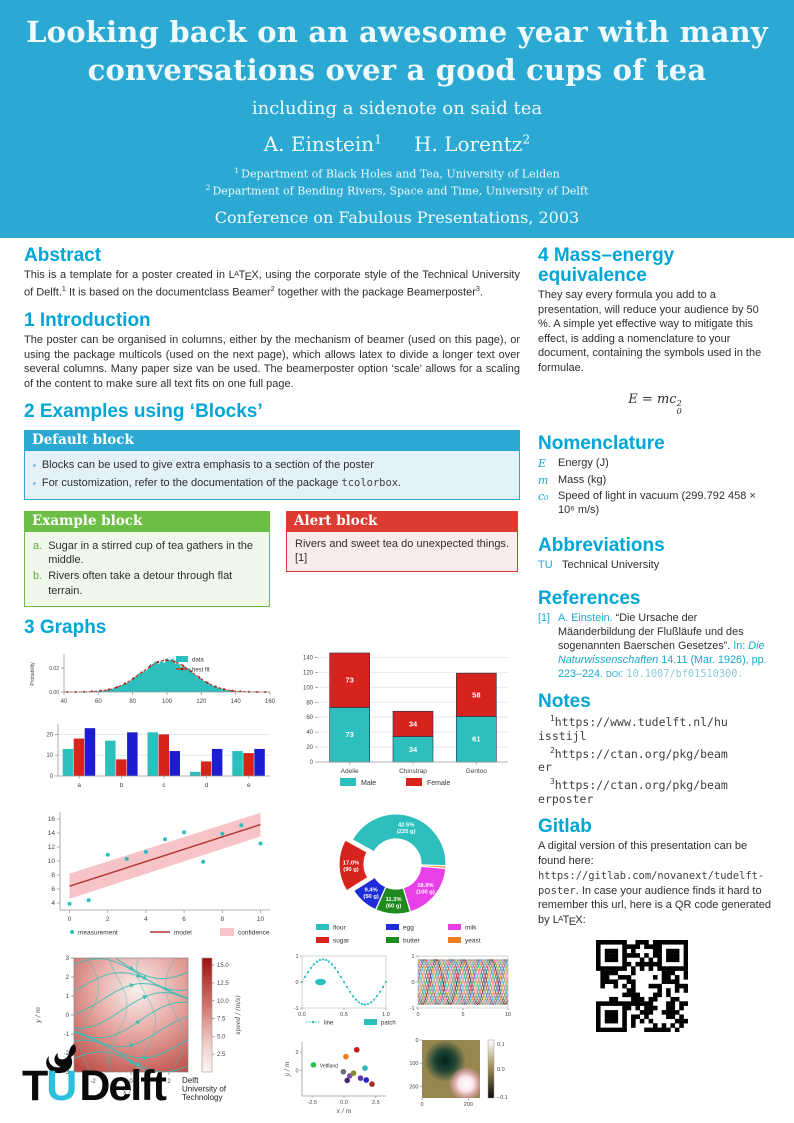 This screenshot has height=1123, width=794. Describe the element at coordinates (633, 760) in the screenshot. I see `note-item: 2https://ctan.org/pkg/beamer` at that location.